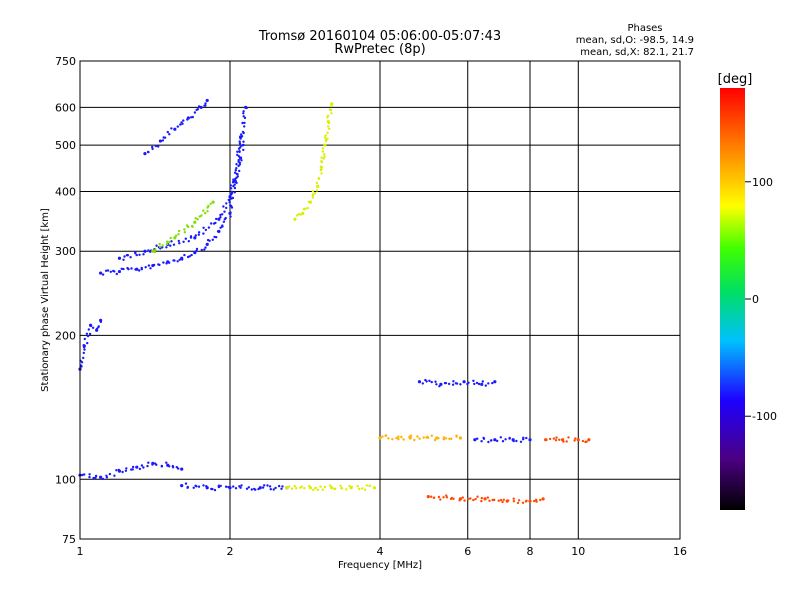  Describe the element at coordinates (379, 36) in the screenshot. I see `chart-title: Tromsø 20160104 05:06:00-05:07:43` at that location.